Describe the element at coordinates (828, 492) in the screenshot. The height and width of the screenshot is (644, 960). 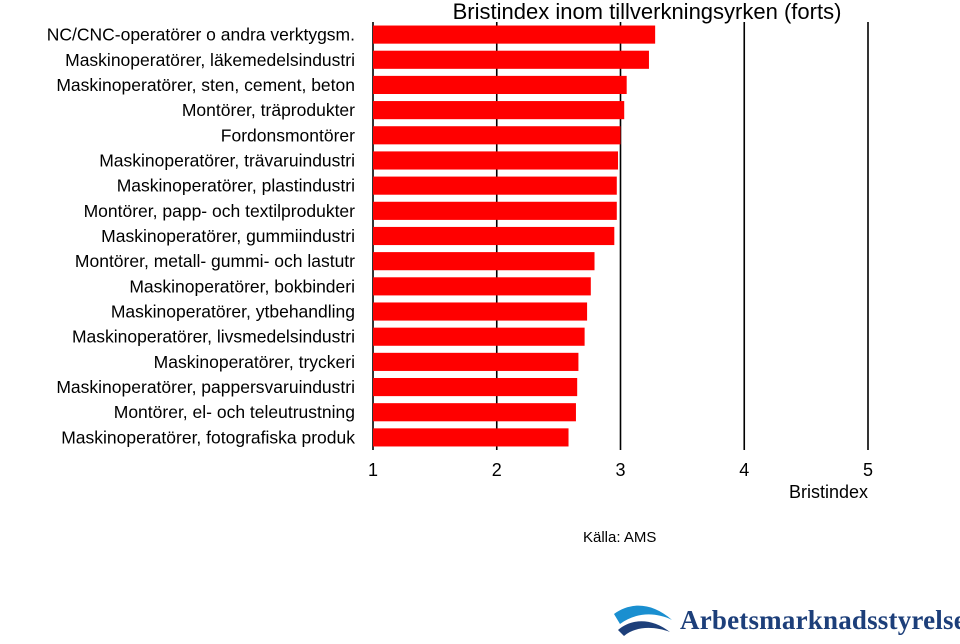
I see `x-axis-title: Bristindex` at that location.